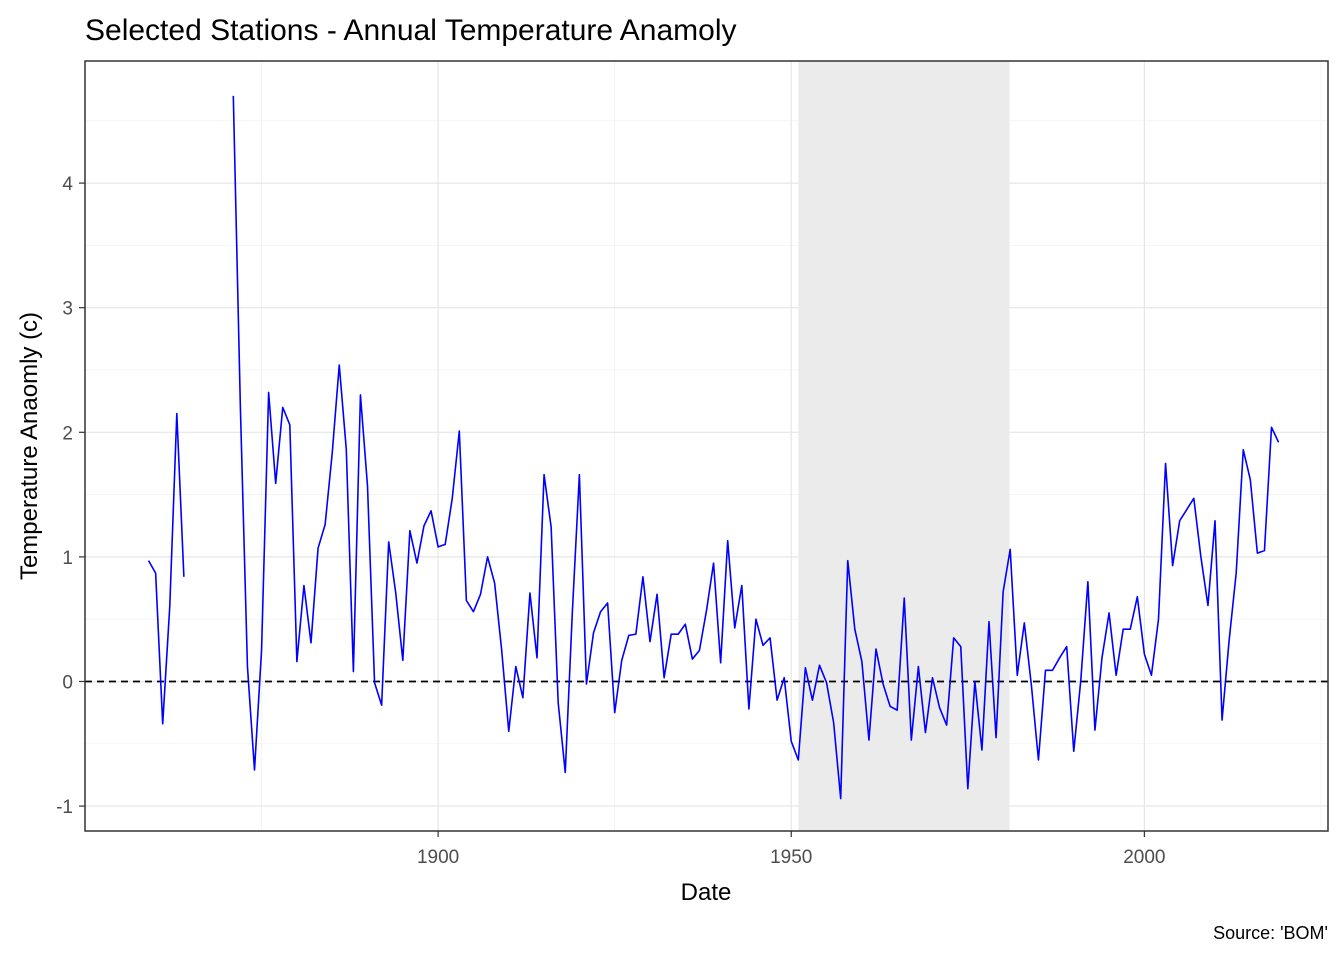 Image resolution: width=1344 pixels, height=960 pixels. I want to click on x-axis-title: Date, so click(706, 892).